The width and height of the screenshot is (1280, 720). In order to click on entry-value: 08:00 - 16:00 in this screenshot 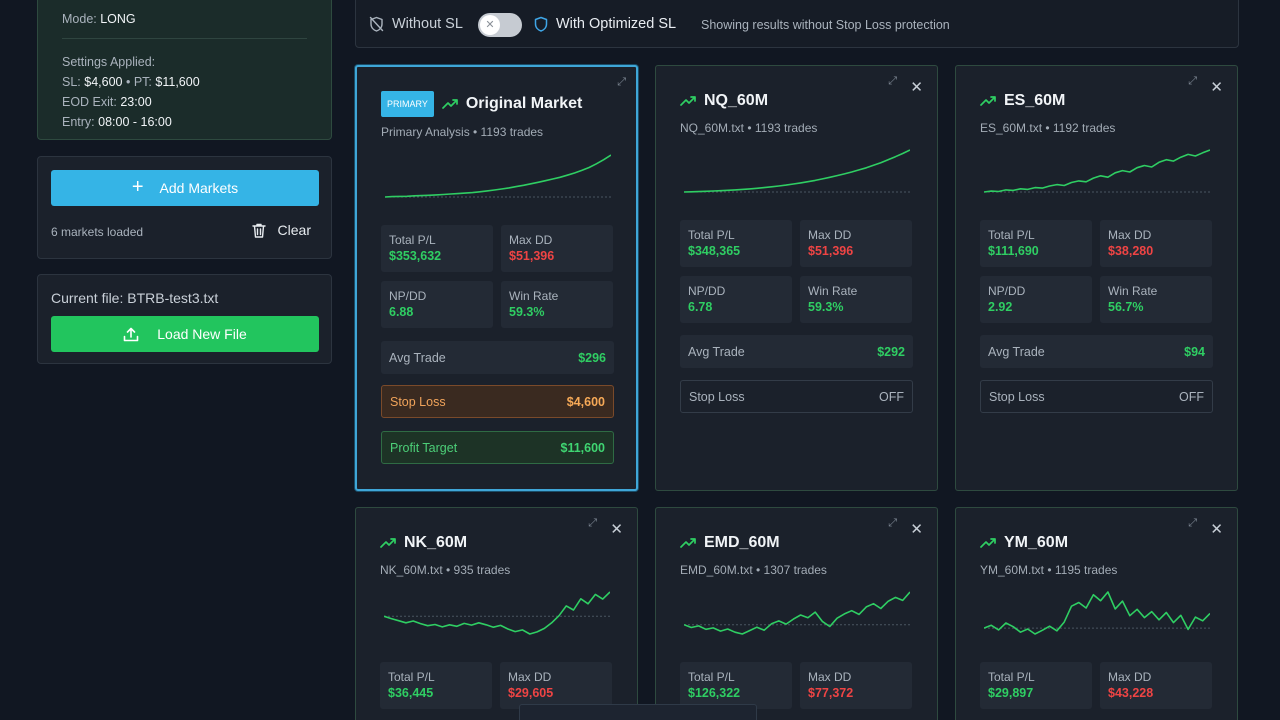, I will do `click(135, 122)`.